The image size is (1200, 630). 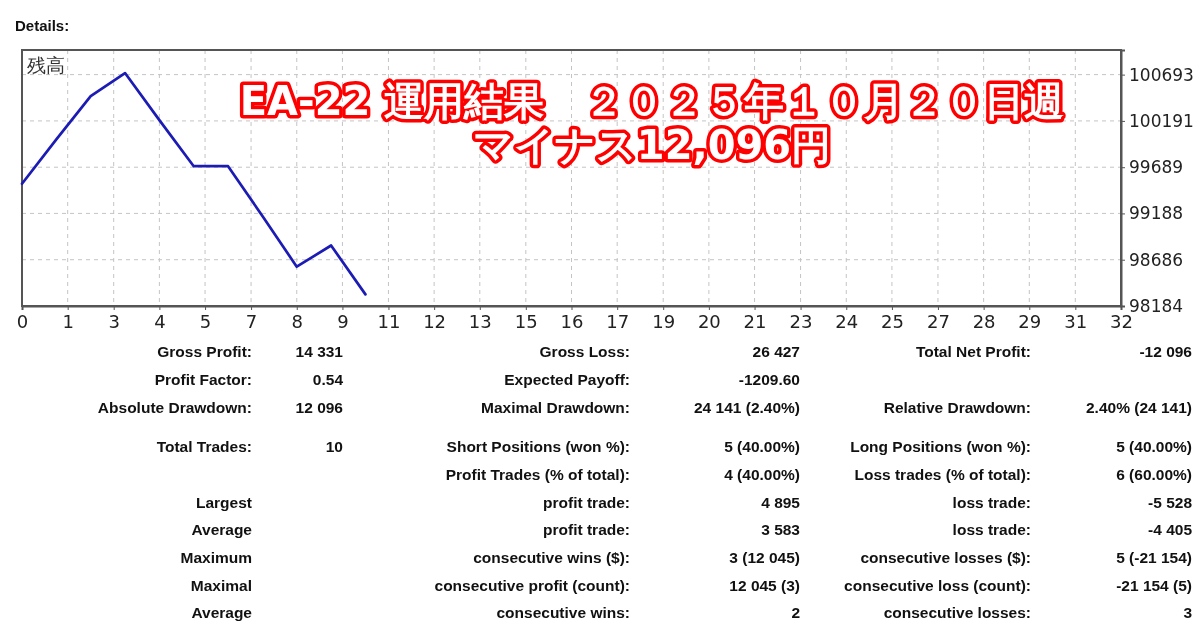 What do you see at coordinates (1154, 557) in the screenshot?
I see `text: 5 (-21 154)` at bounding box center [1154, 557].